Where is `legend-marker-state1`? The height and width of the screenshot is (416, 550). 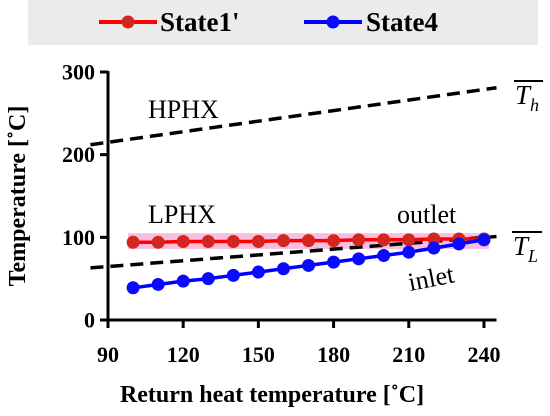
legend-marker-state1 is located at coordinates (128, 22).